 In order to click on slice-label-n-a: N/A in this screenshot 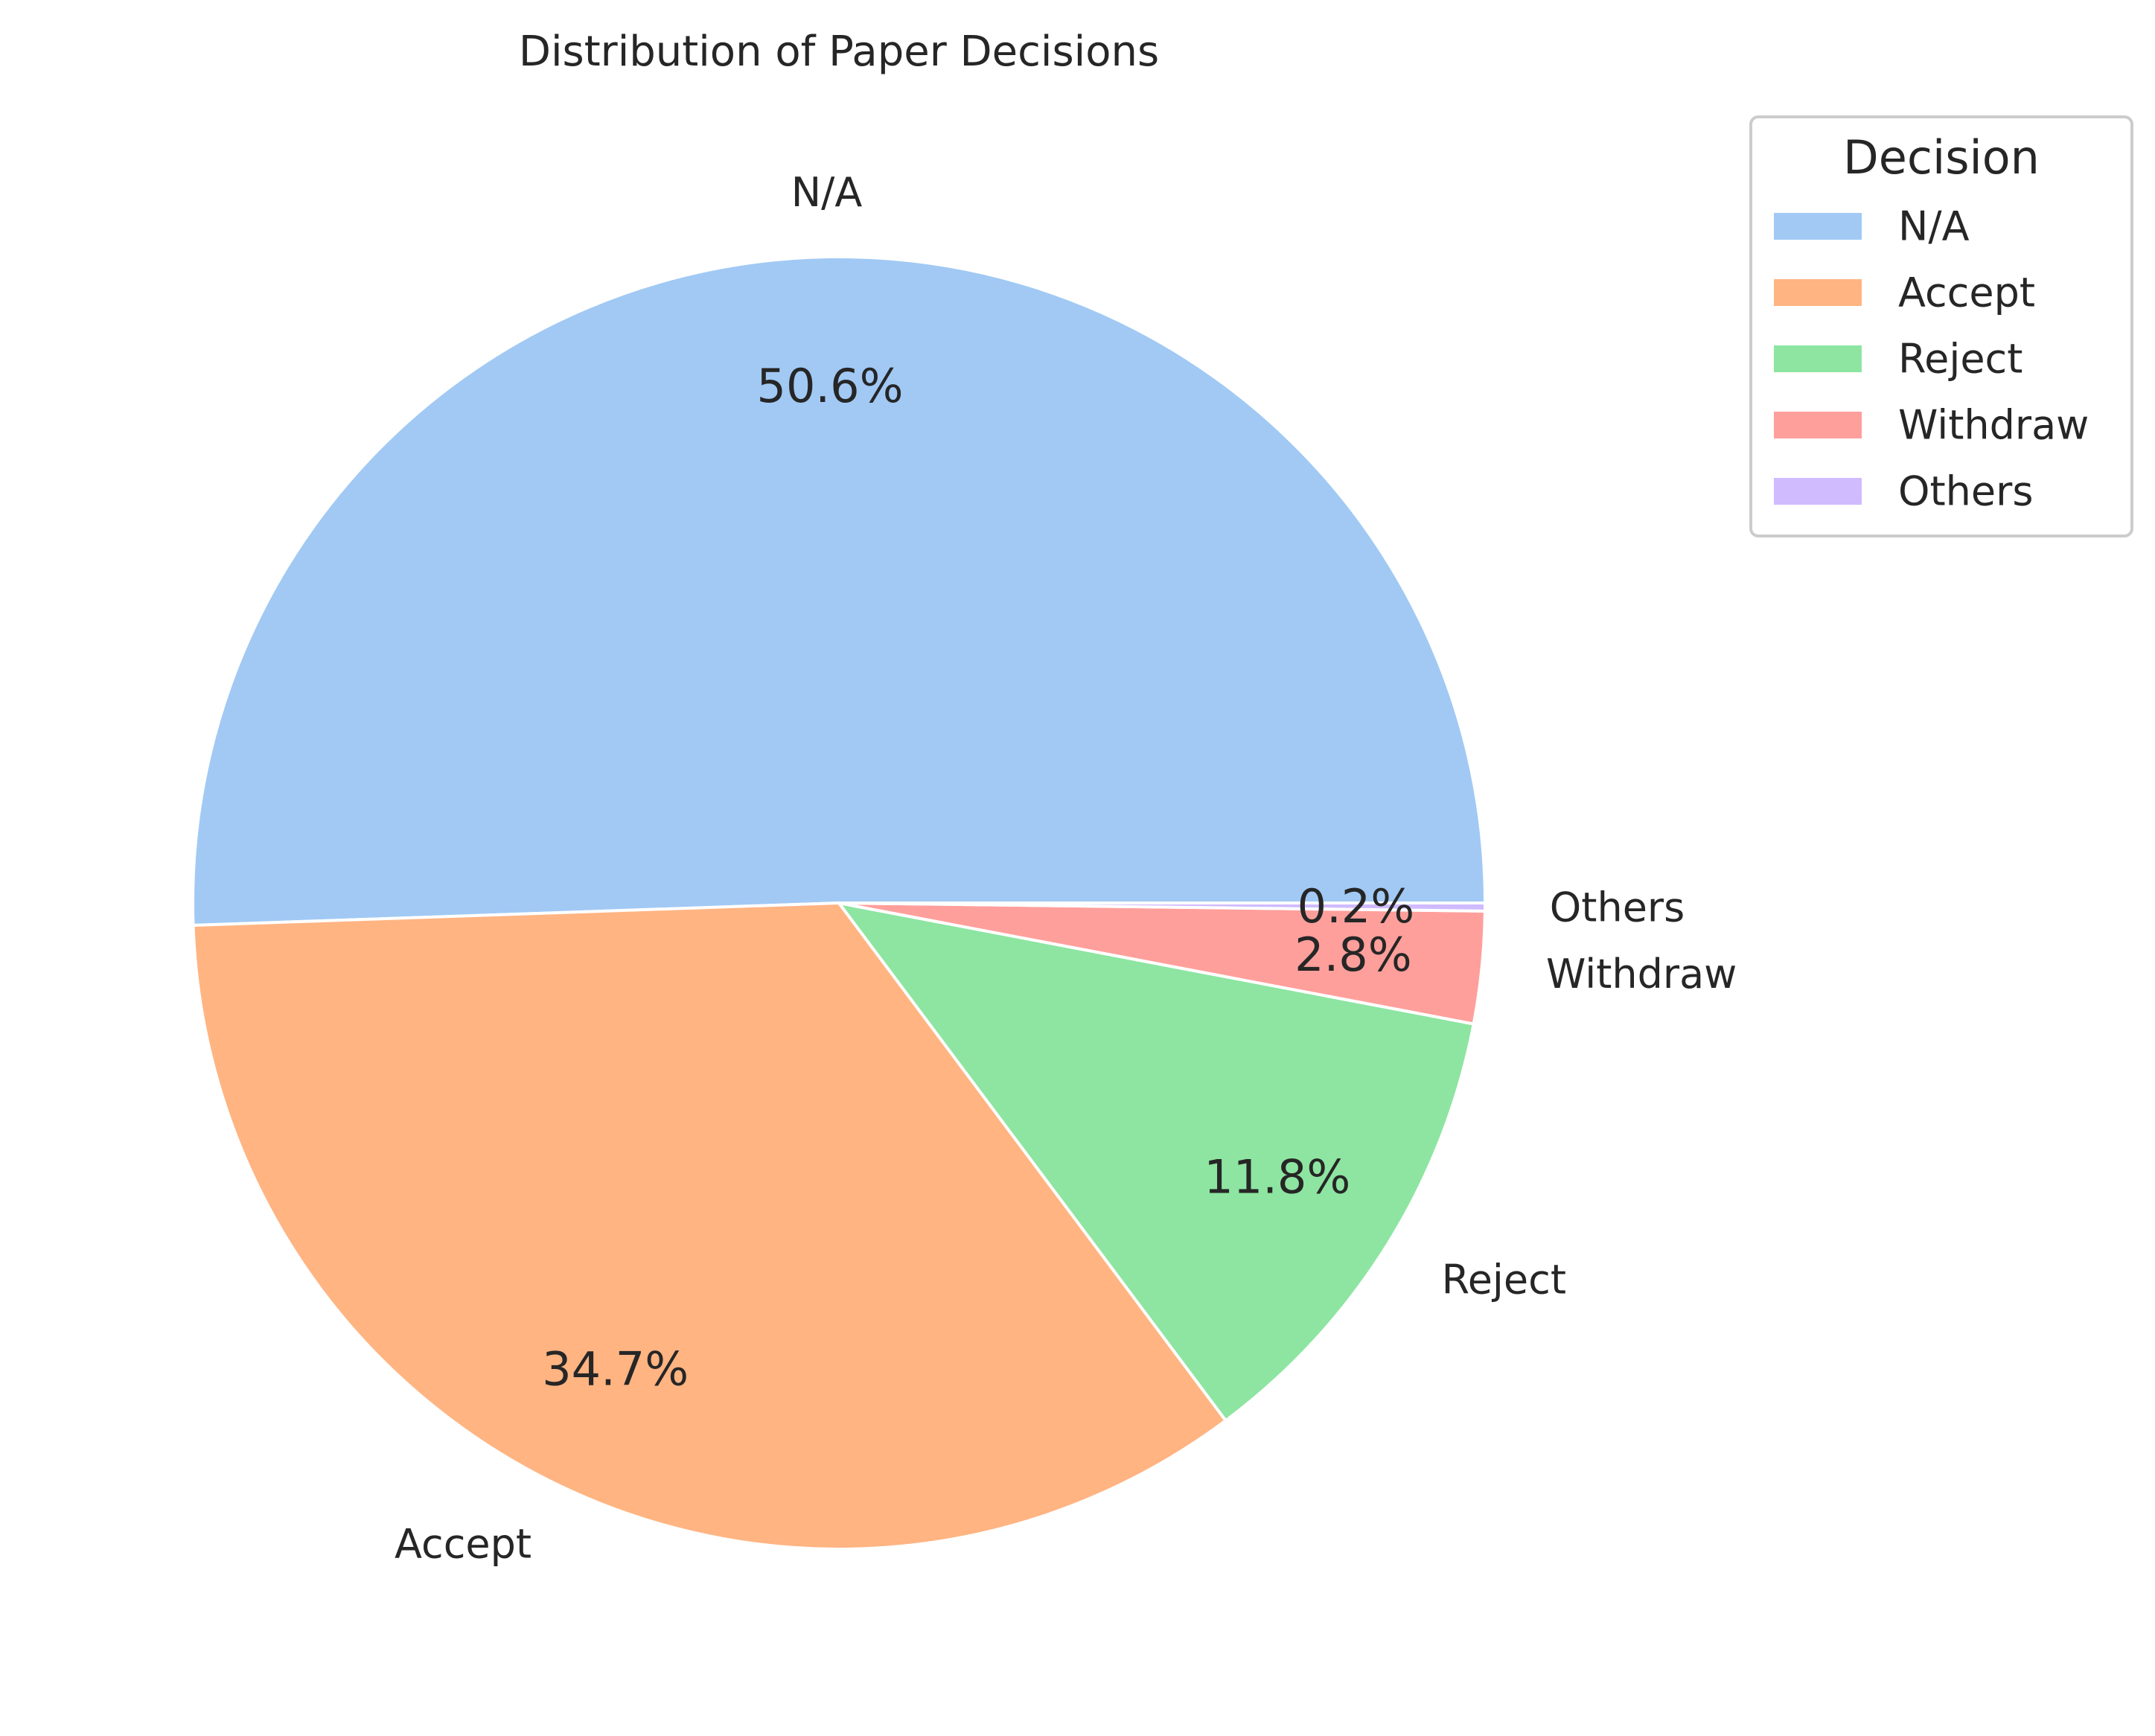, I will do `click(827, 192)`.